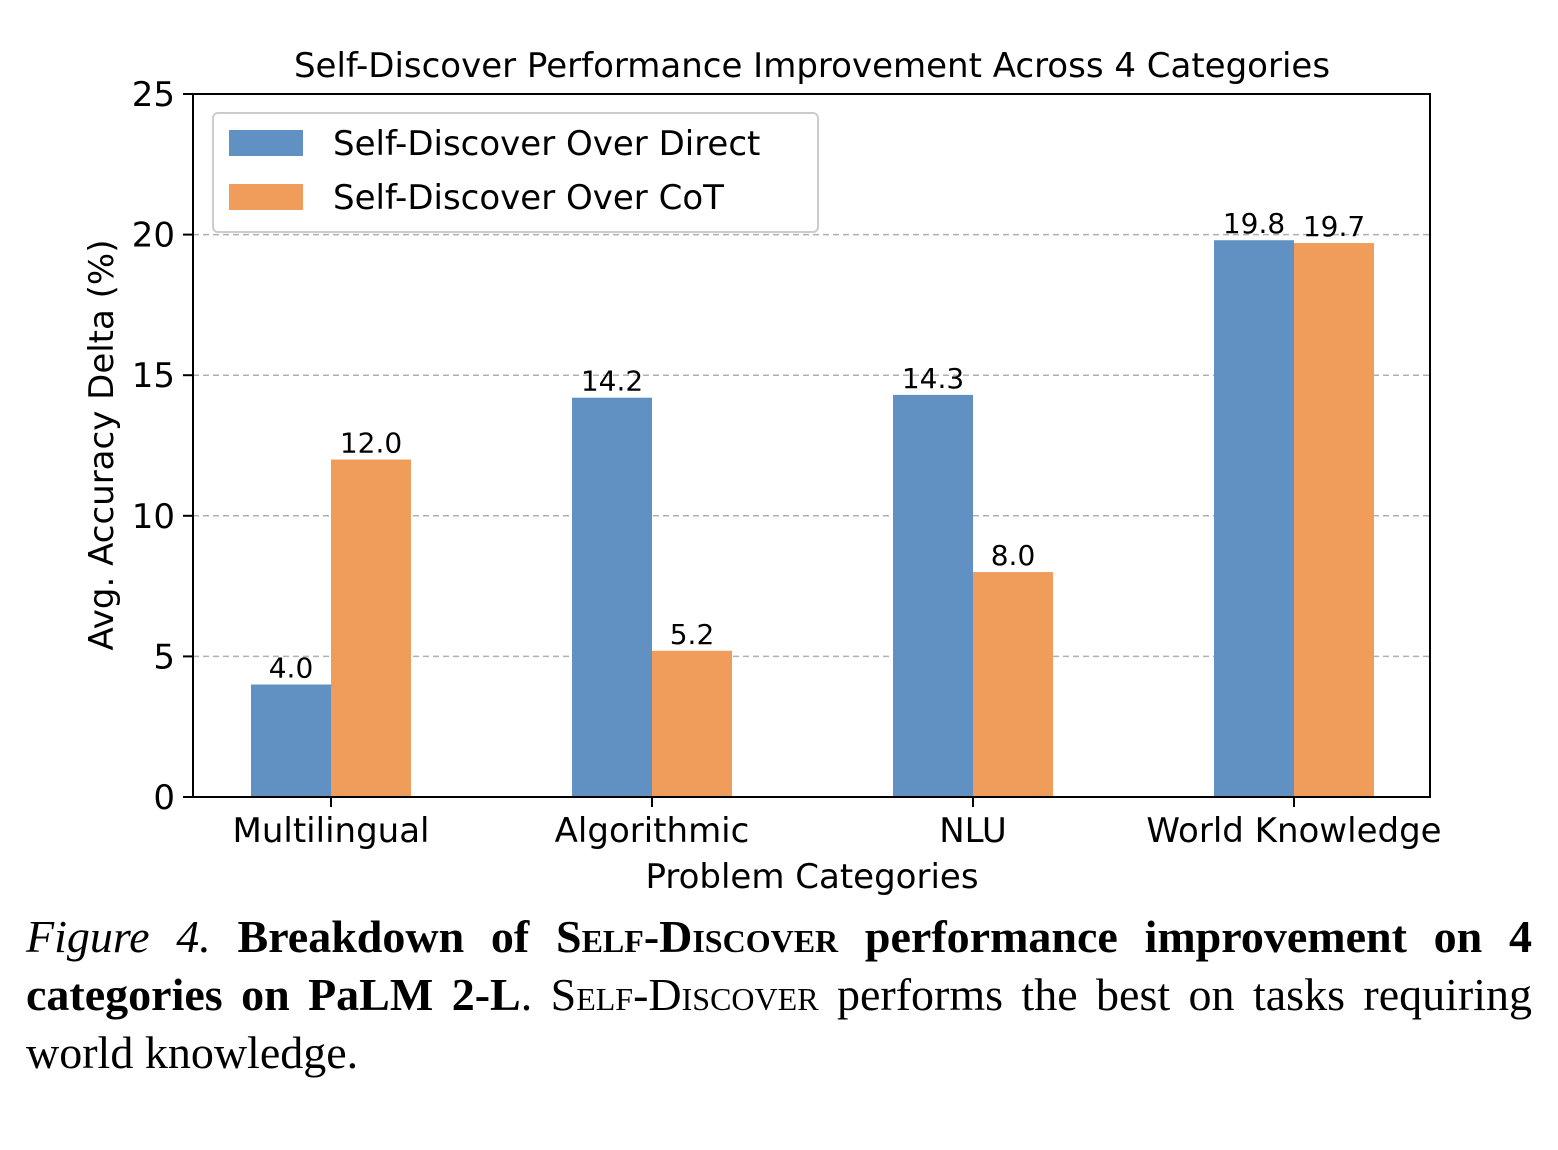 This screenshot has width=1558, height=1150. I want to click on y-tick-label: 15, so click(153, 376).